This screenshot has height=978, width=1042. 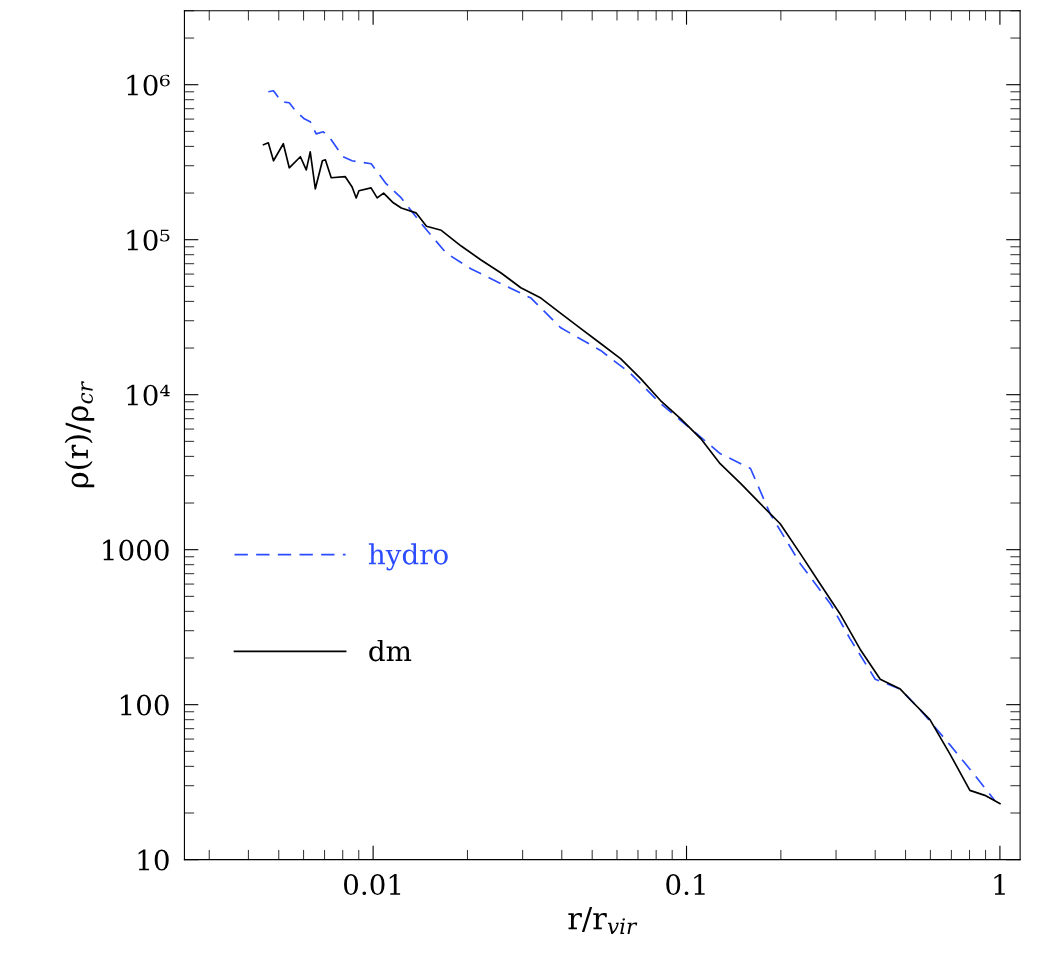 What do you see at coordinates (79, 434) in the screenshot?
I see `y-axis-title: ρ(r)/ρ$_{cr}$` at bounding box center [79, 434].